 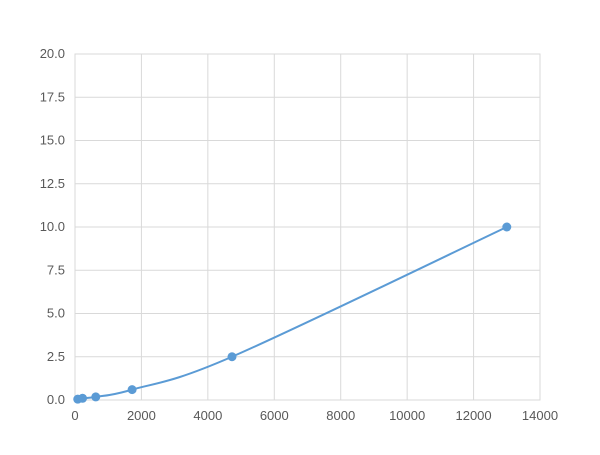 What do you see at coordinates (274, 415) in the screenshot?
I see `x-tick-label: 6000` at bounding box center [274, 415].